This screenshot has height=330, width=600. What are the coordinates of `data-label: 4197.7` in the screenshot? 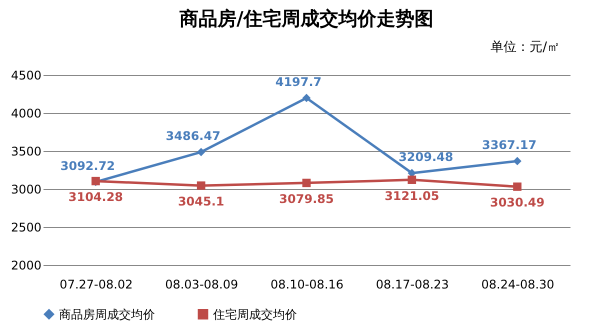 It's located at (298, 81).